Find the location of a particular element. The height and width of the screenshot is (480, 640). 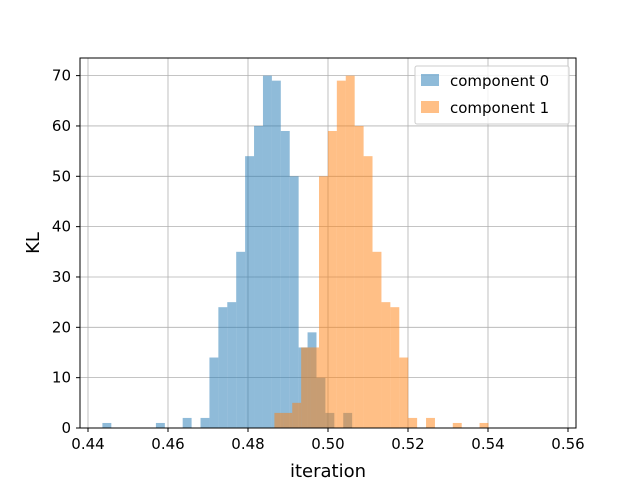

y-tick-label: 30 is located at coordinates (61, 277).